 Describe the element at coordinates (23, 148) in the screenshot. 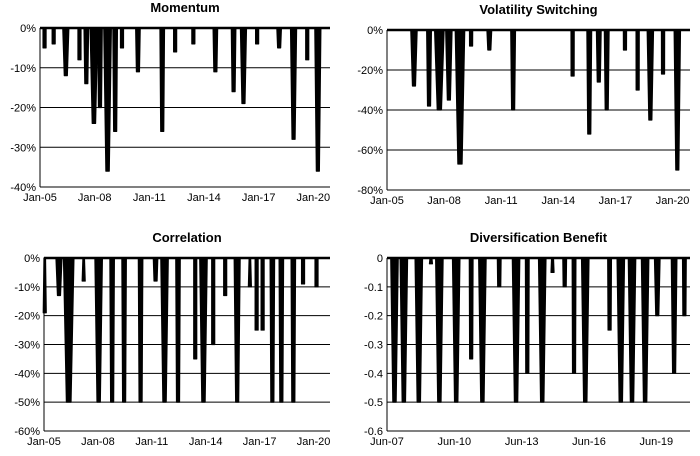

I see `y-tick-label: -30%` at that location.